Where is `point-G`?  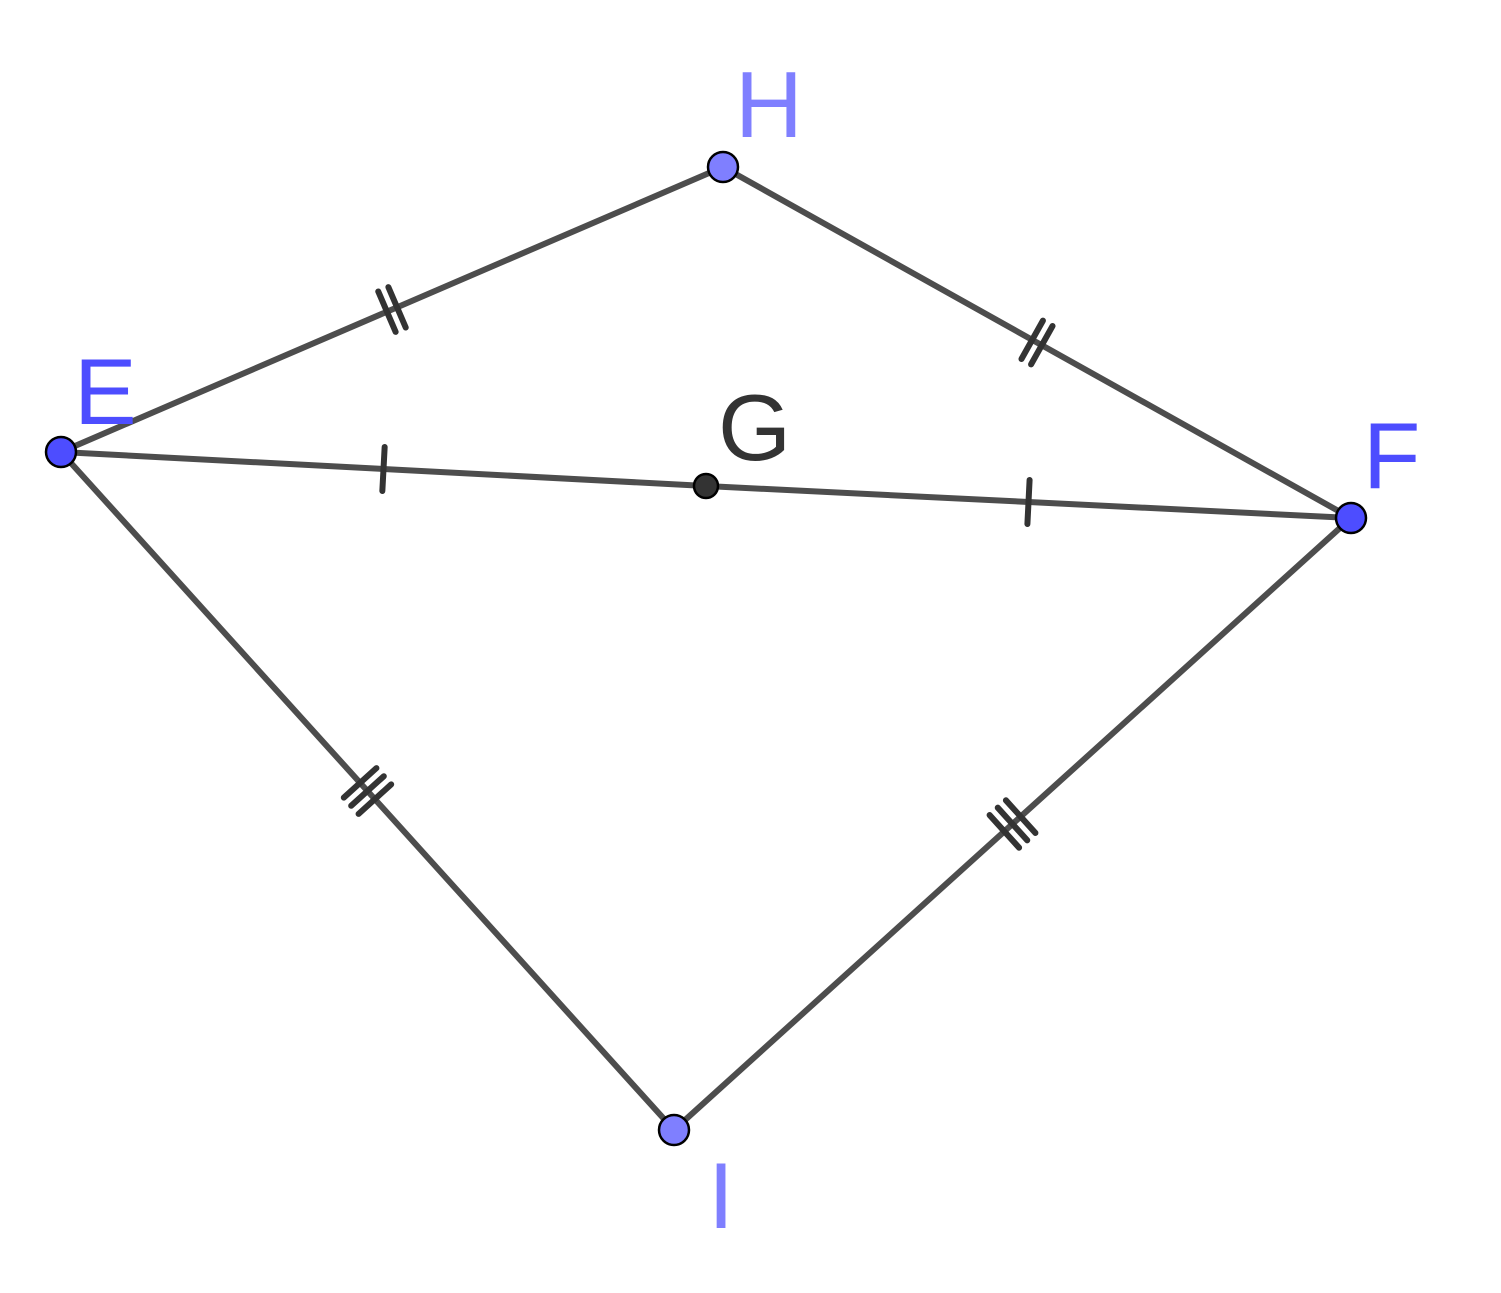 point-G is located at coordinates (706, 486).